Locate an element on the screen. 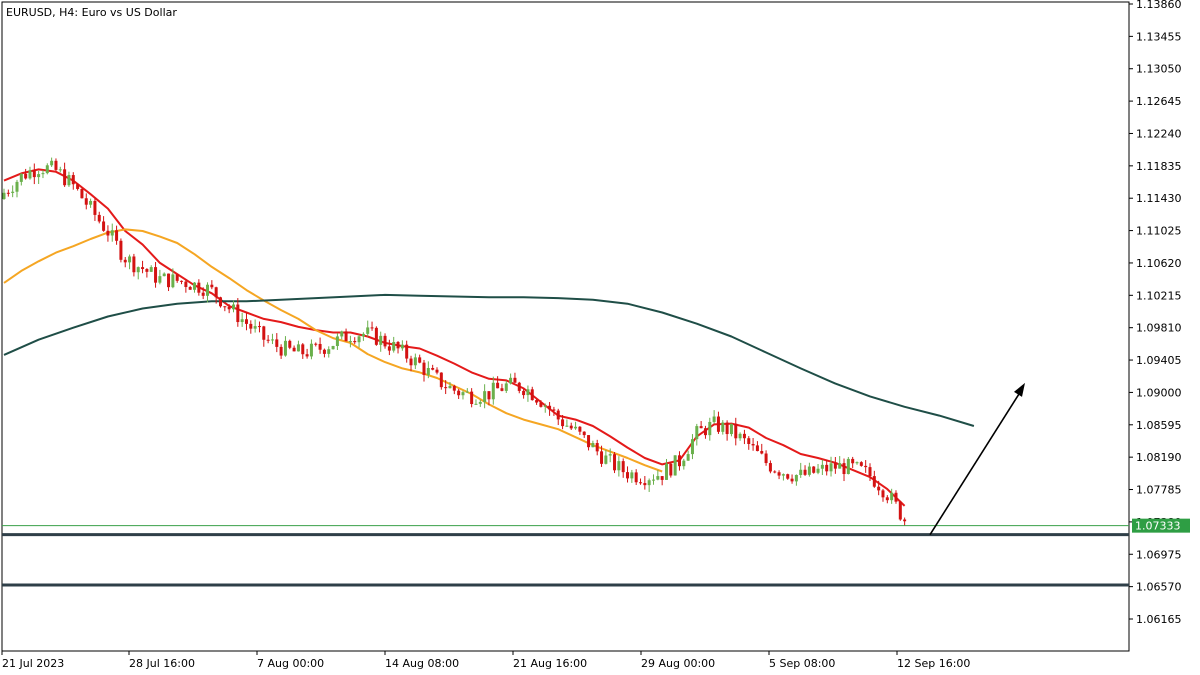 The width and height of the screenshot is (1200, 675). x-tick-label: 28 Jul 16:00 is located at coordinates (162, 663).